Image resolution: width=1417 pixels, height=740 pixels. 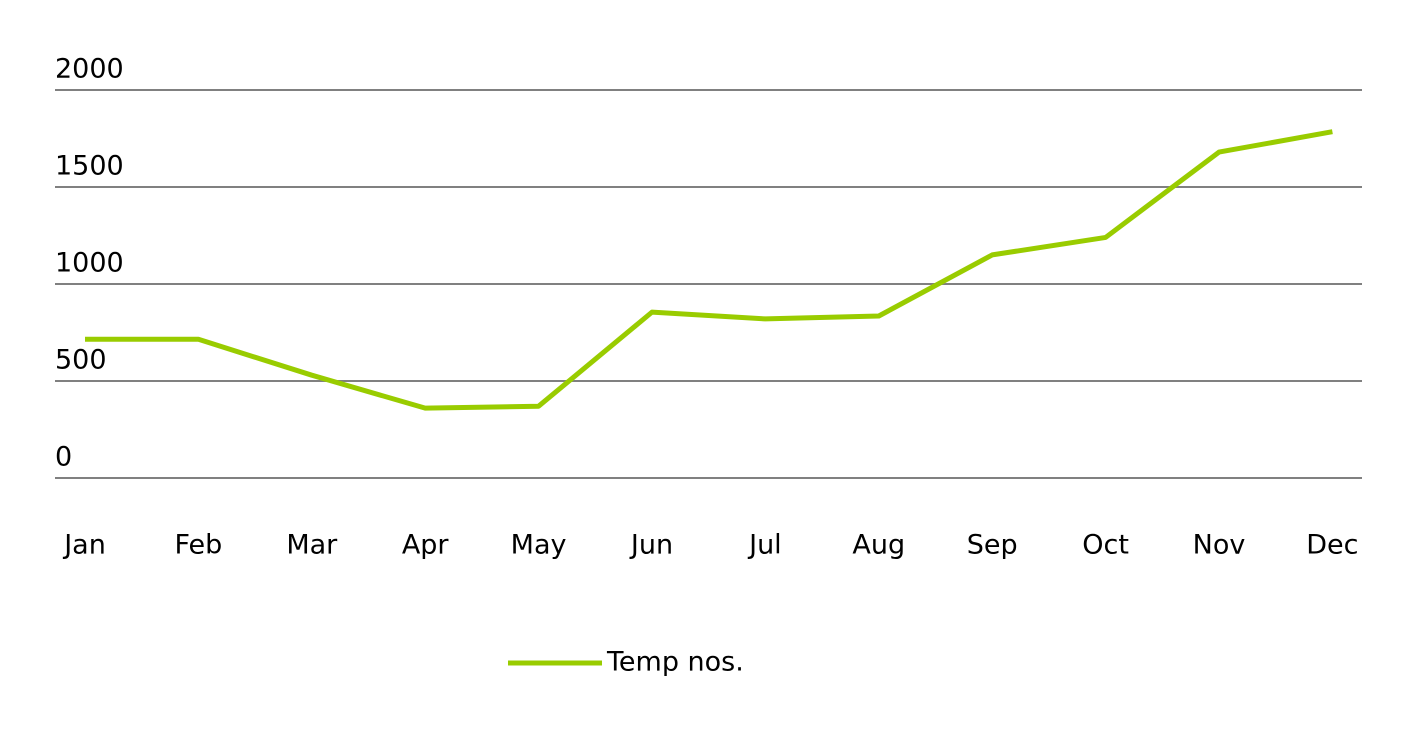 What do you see at coordinates (878, 545) in the screenshot?
I see `x-tick-label: Aug` at bounding box center [878, 545].